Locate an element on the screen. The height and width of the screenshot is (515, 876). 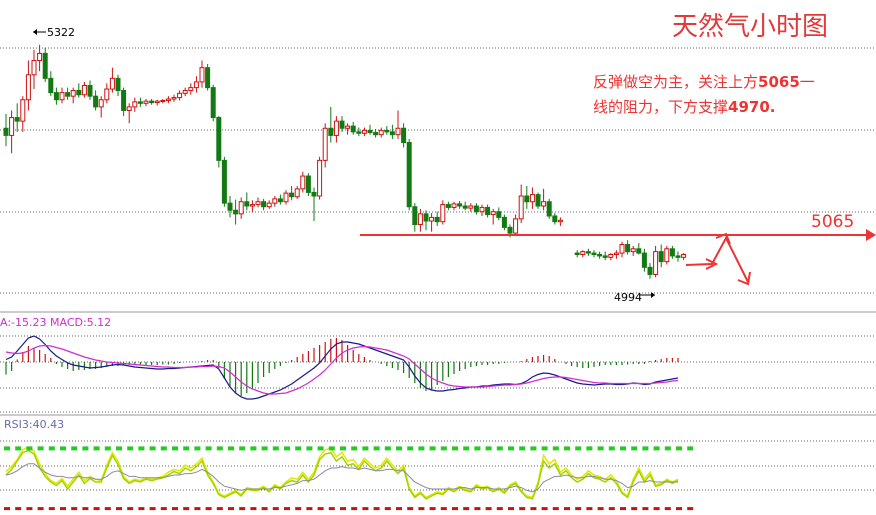
macd-layer is located at coordinates (342, 367).